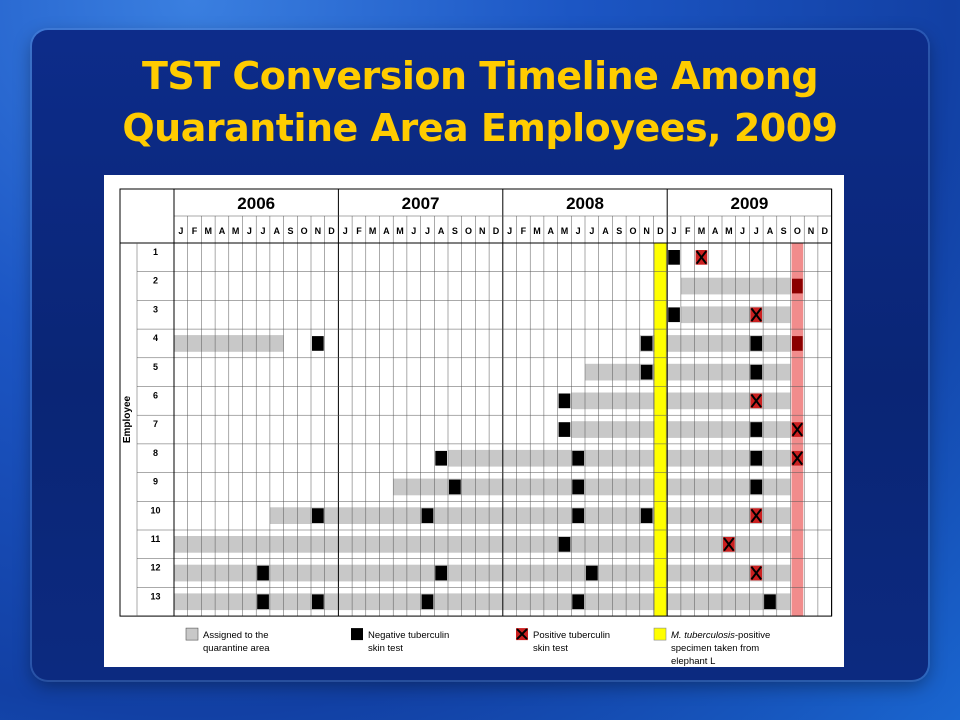 This screenshot has height=720, width=960. Describe the element at coordinates (797, 458) in the screenshot. I see `highlight-positive-marker-8-x2` at that location.